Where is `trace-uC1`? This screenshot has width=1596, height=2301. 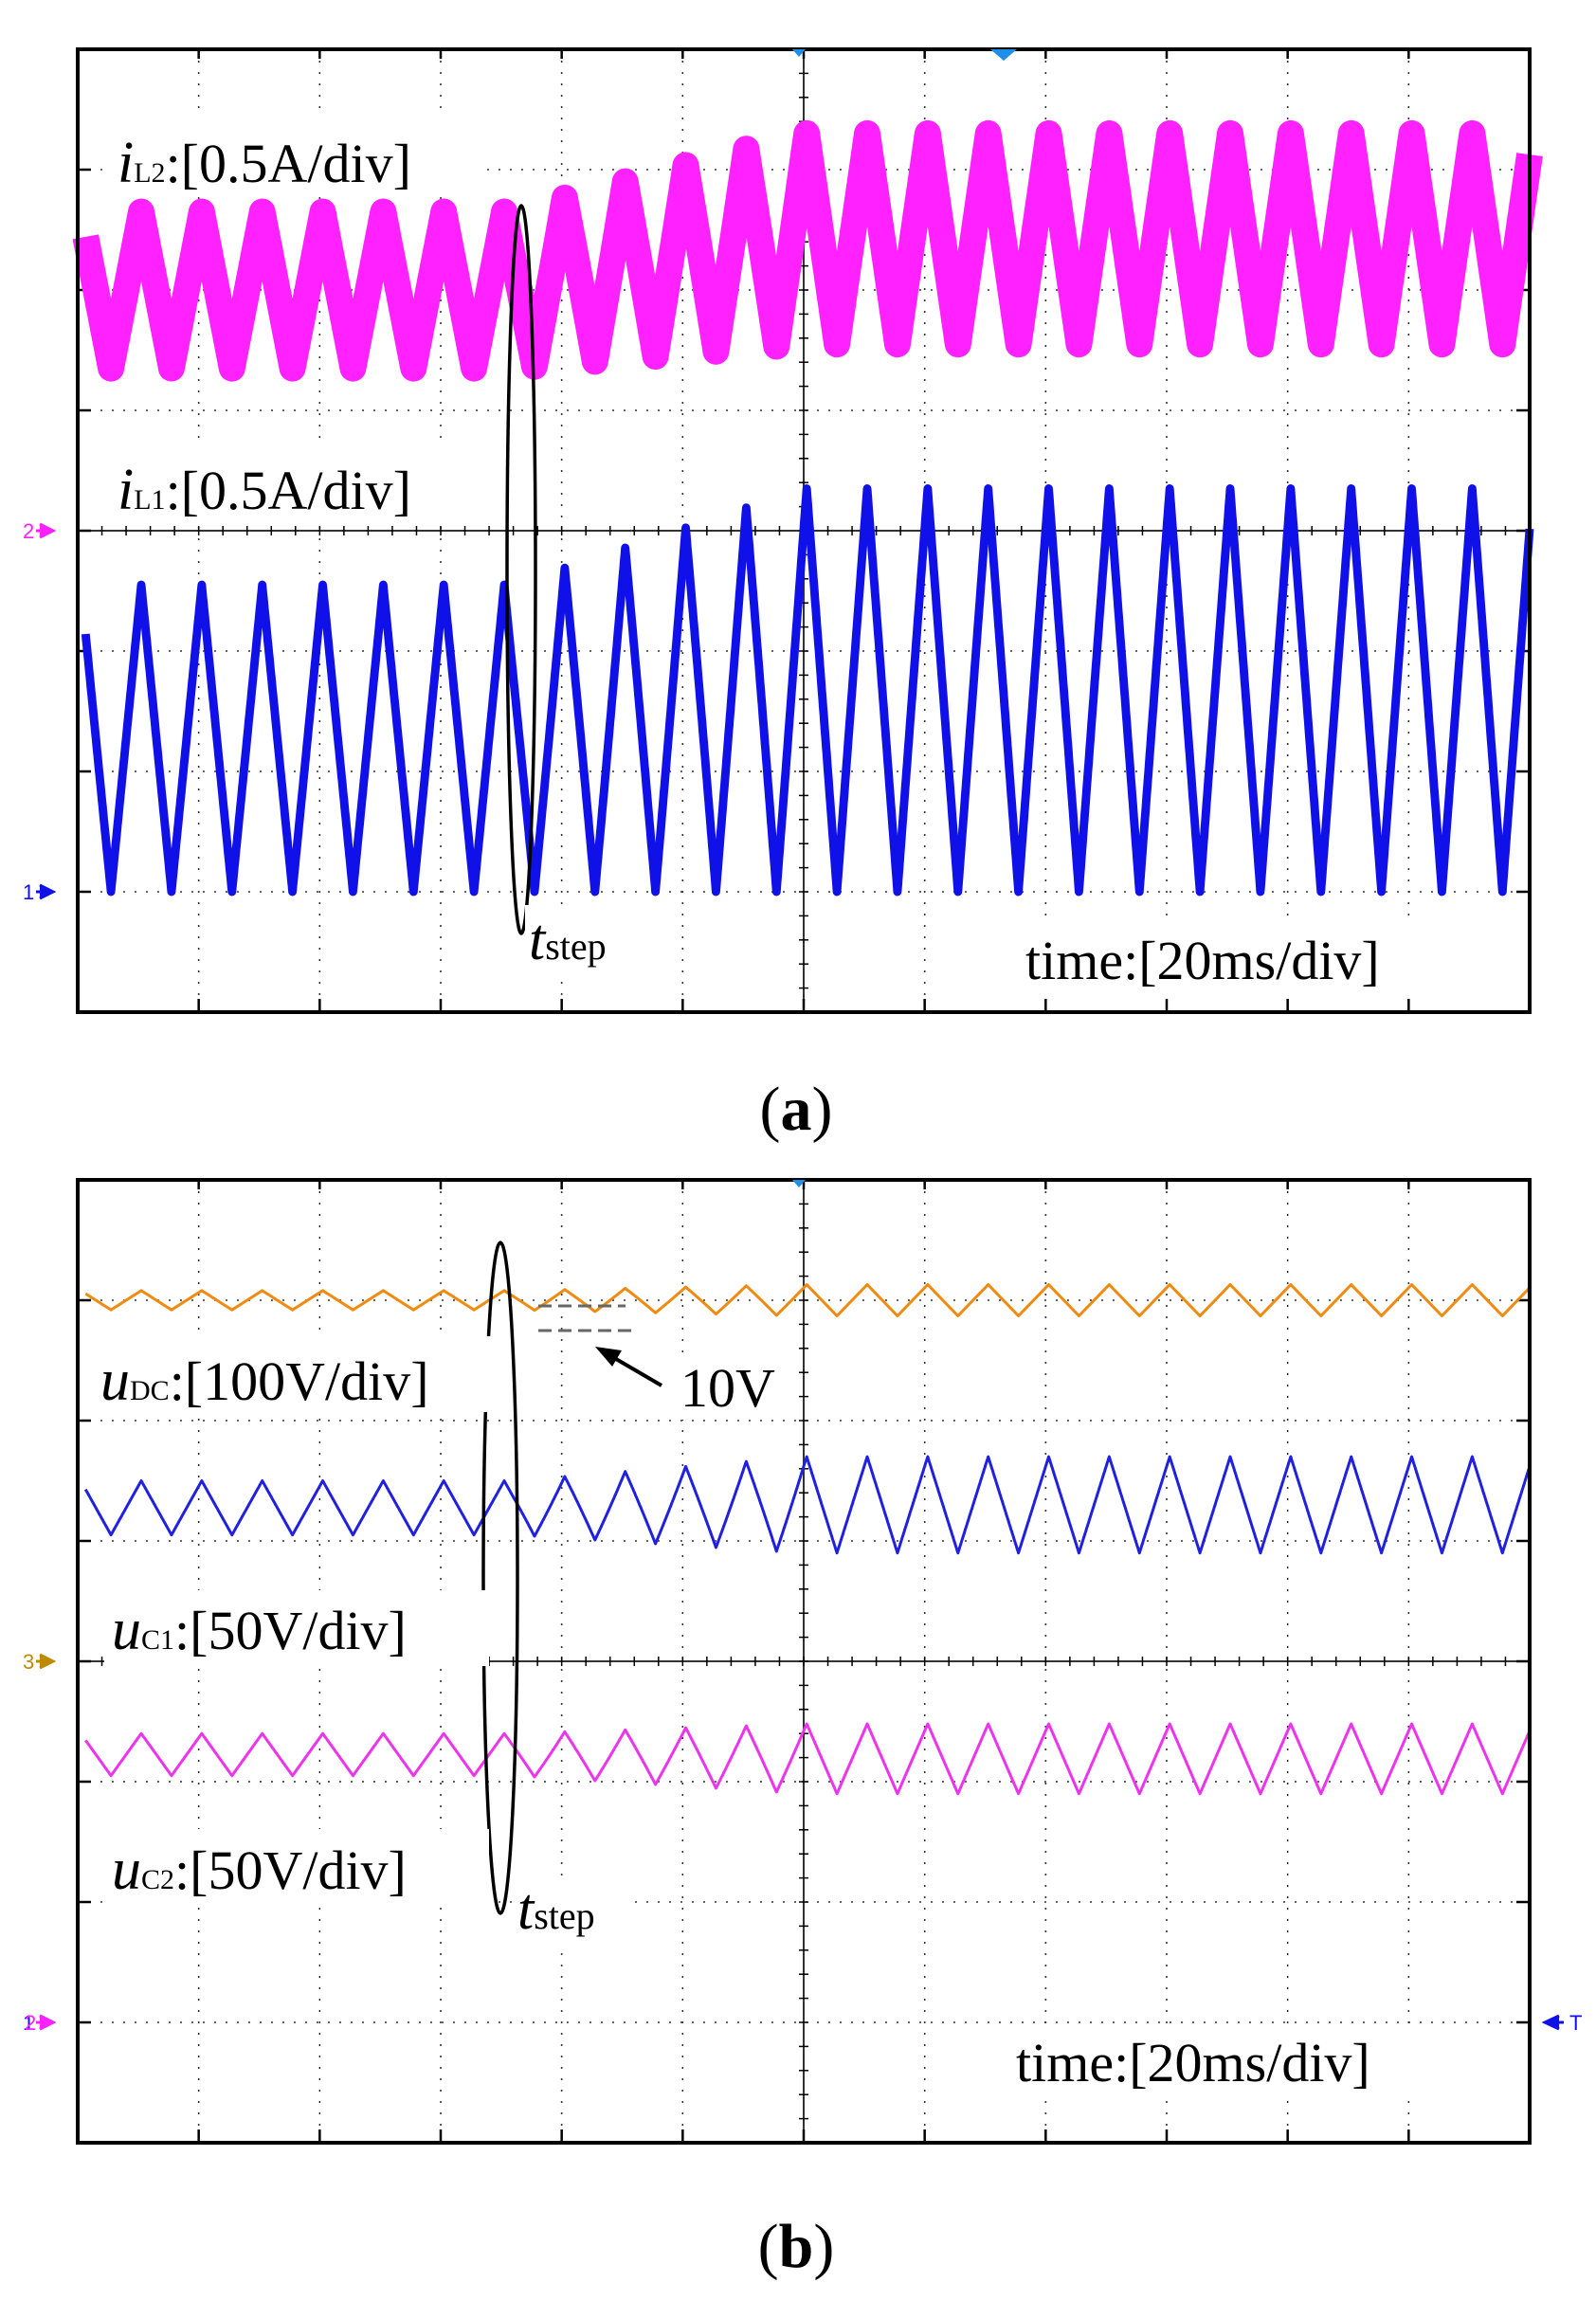
trace-uC1 is located at coordinates (808, 1505).